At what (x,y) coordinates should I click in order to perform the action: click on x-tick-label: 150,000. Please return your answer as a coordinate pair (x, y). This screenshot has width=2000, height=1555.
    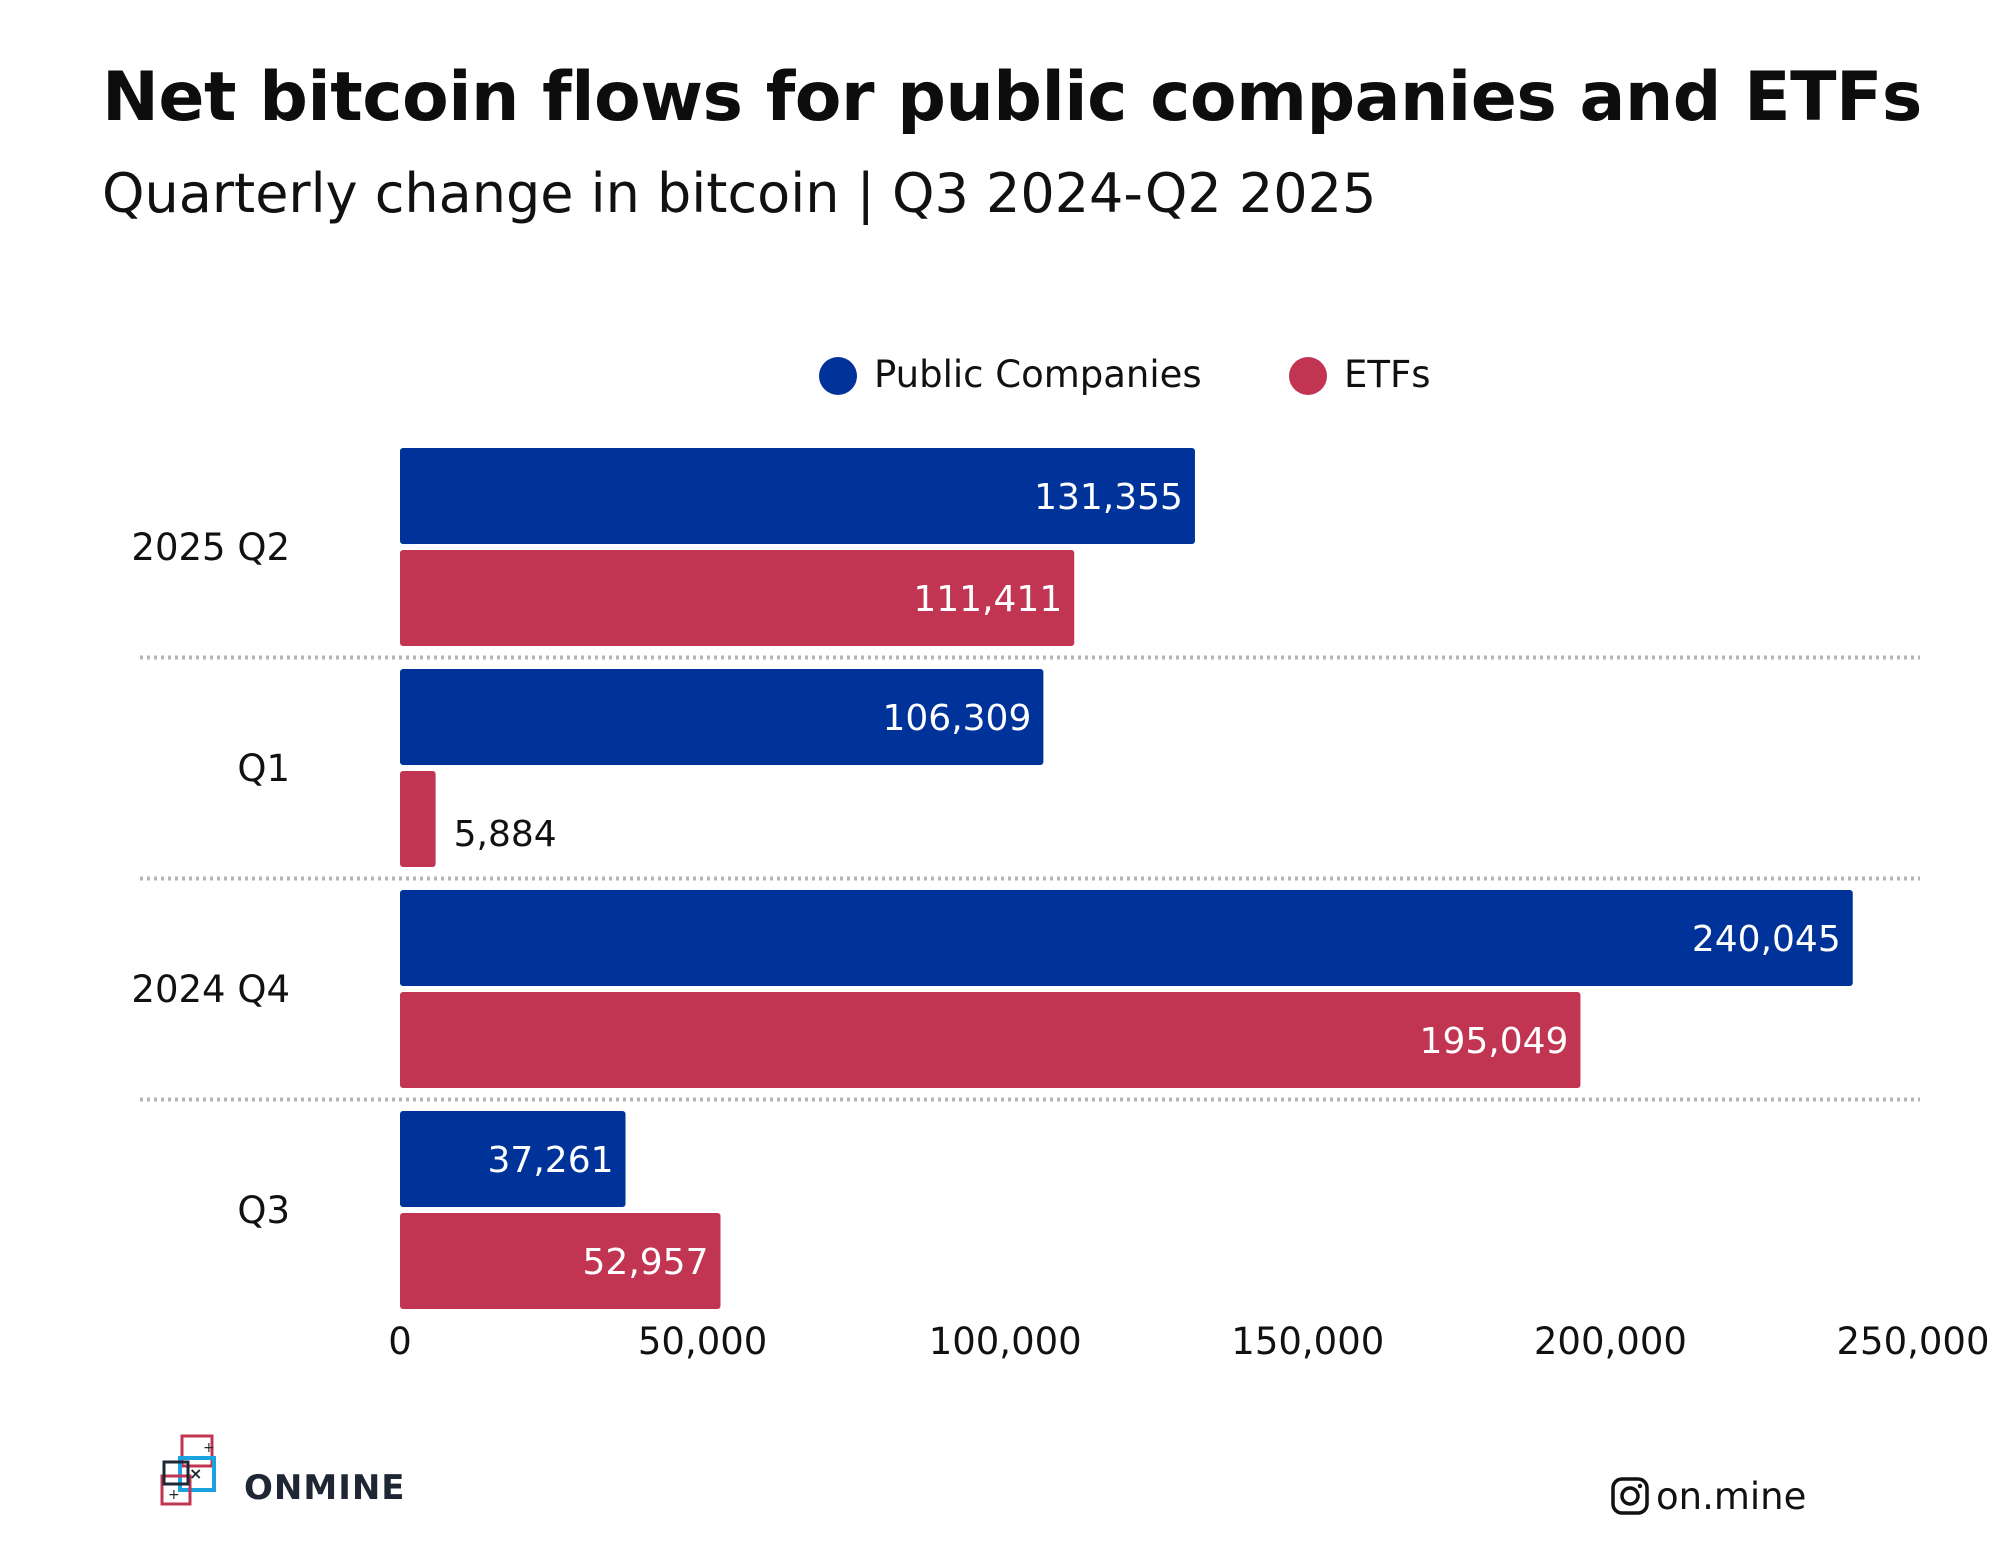
    Looking at the image, I should click on (1307, 1341).